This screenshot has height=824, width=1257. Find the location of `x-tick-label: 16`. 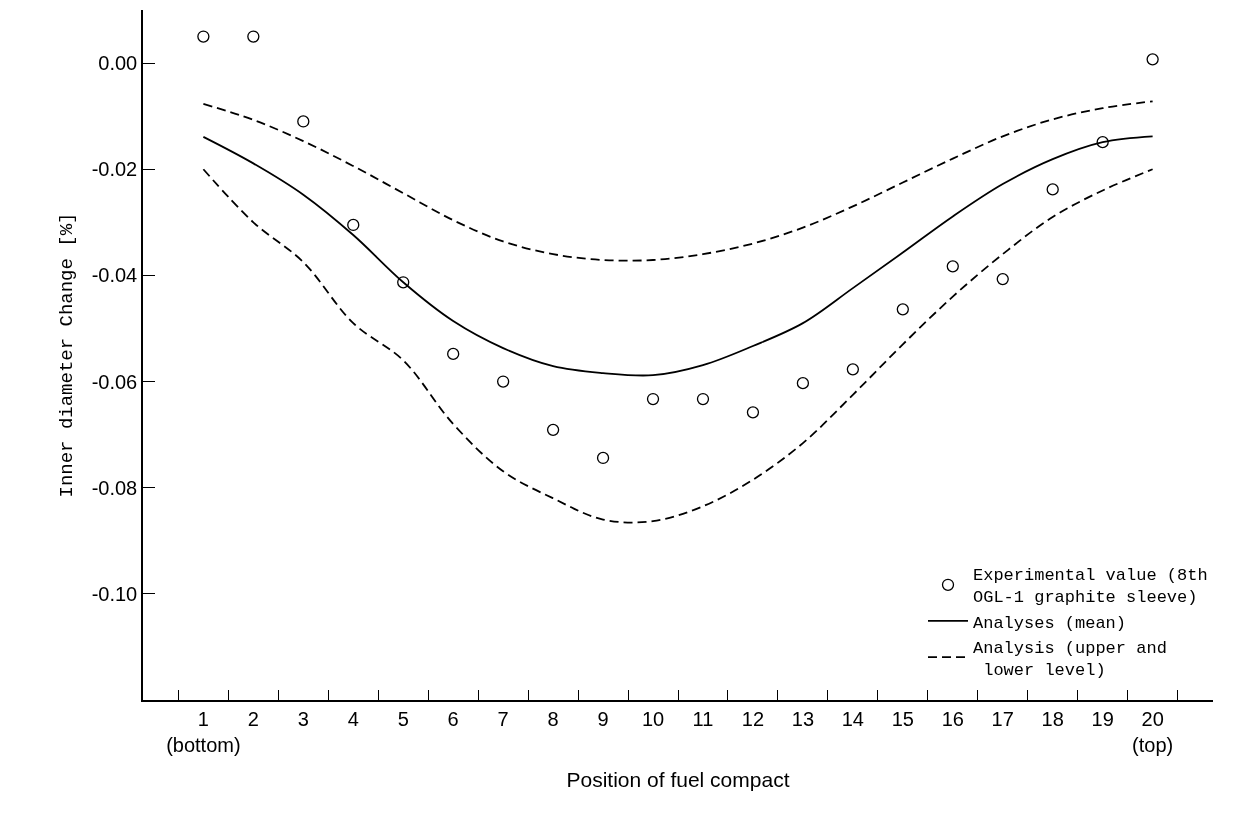

x-tick-label: 16 is located at coordinates (952, 718).